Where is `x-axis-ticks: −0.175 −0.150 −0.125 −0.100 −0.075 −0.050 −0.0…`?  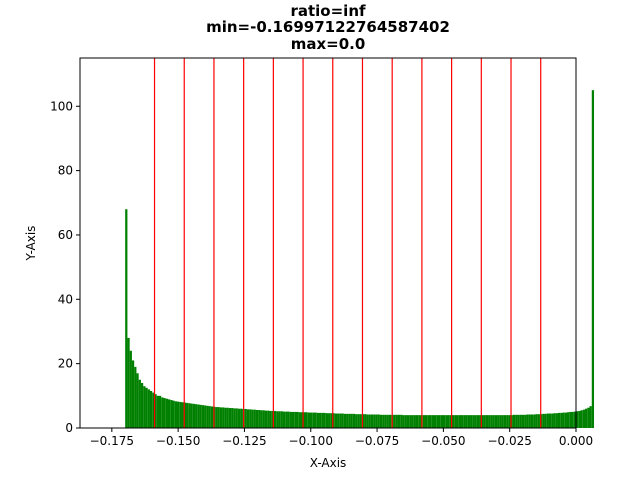 x-axis-ticks: −0.175 −0.150 −0.125 −0.100 −0.075 −0.050 −0.0… is located at coordinates (341, 438).